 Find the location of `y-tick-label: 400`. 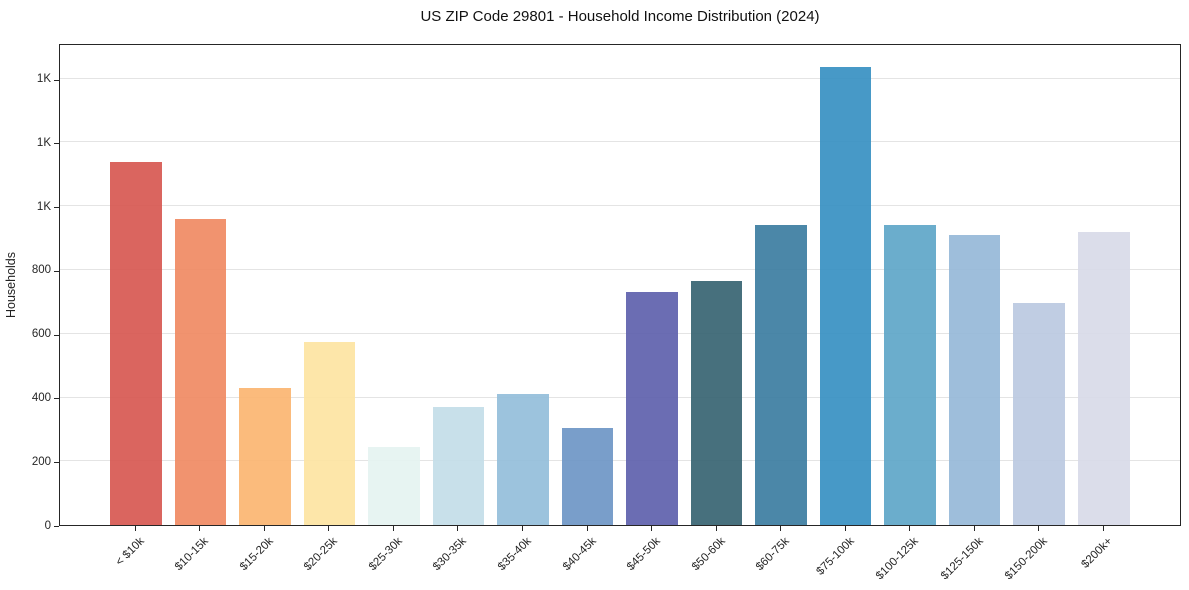

y-tick-label: 400 is located at coordinates (41, 397).